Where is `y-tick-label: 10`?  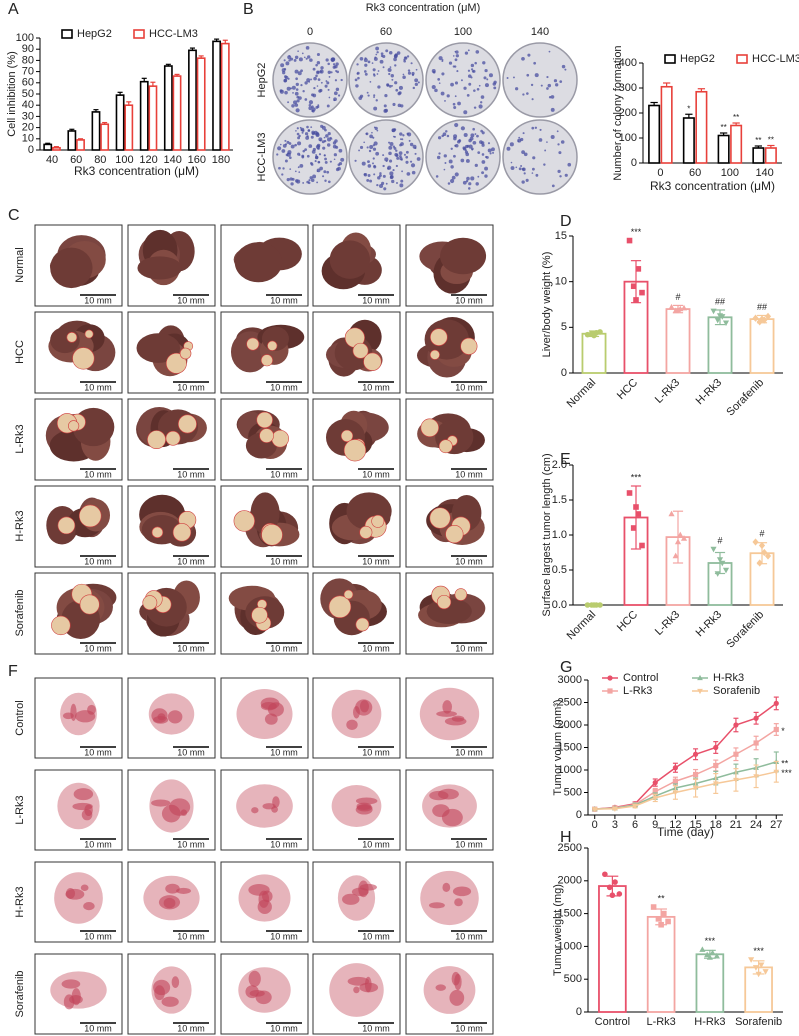 y-tick-label: 10 is located at coordinates (28, 139).